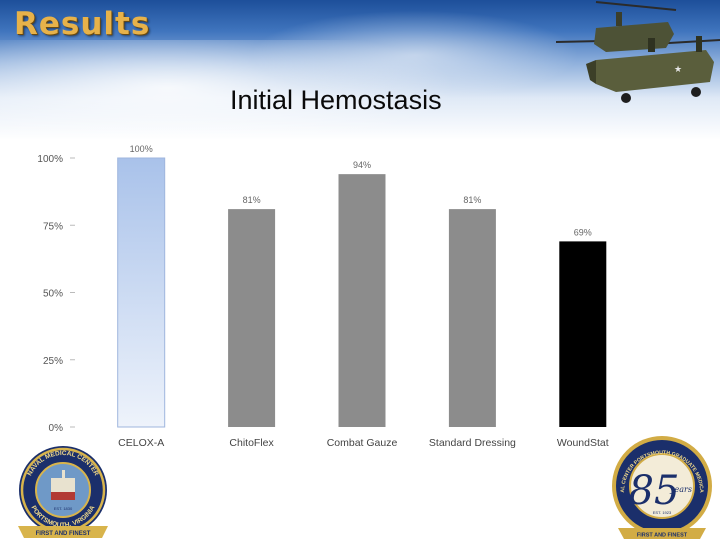 The image size is (720, 540). Describe the element at coordinates (141, 443) in the screenshot. I see `x-tick-label: CELOX-A` at that location.